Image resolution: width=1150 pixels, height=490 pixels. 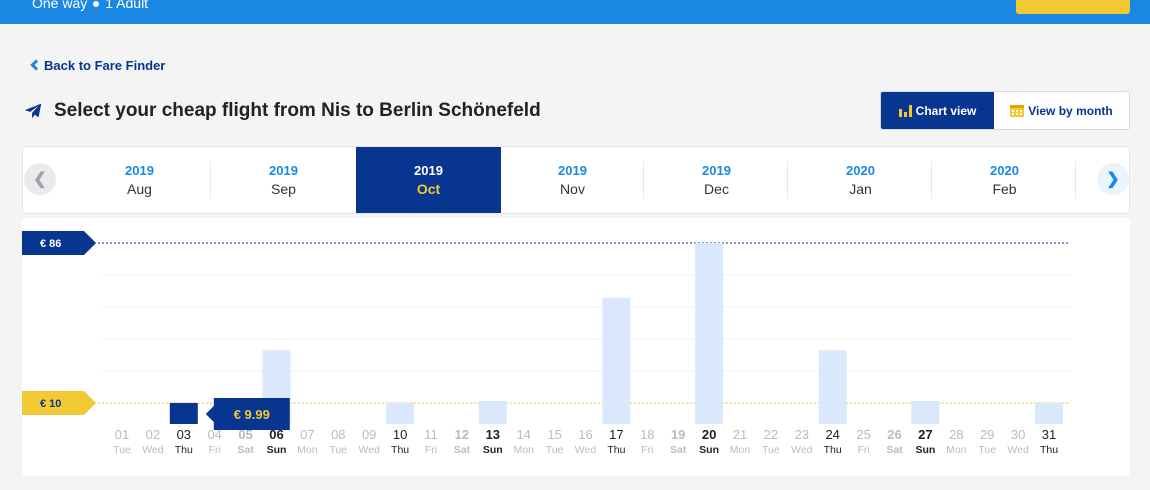 What do you see at coordinates (716, 180) in the screenshot?
I see `month-tab-2019-dec: 2019 Dec` at bounding box center [716, 180].